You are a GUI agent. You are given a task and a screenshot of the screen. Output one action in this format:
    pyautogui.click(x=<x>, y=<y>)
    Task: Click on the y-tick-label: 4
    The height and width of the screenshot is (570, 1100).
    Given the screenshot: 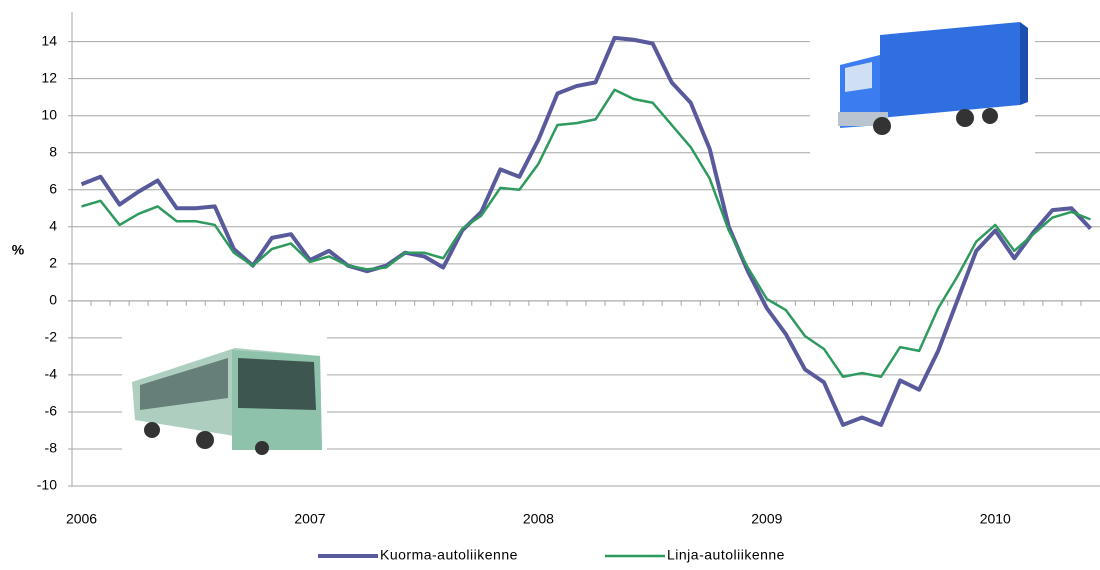 What is the action you would take?
    pyautogui.click(x=53, y=225)
    